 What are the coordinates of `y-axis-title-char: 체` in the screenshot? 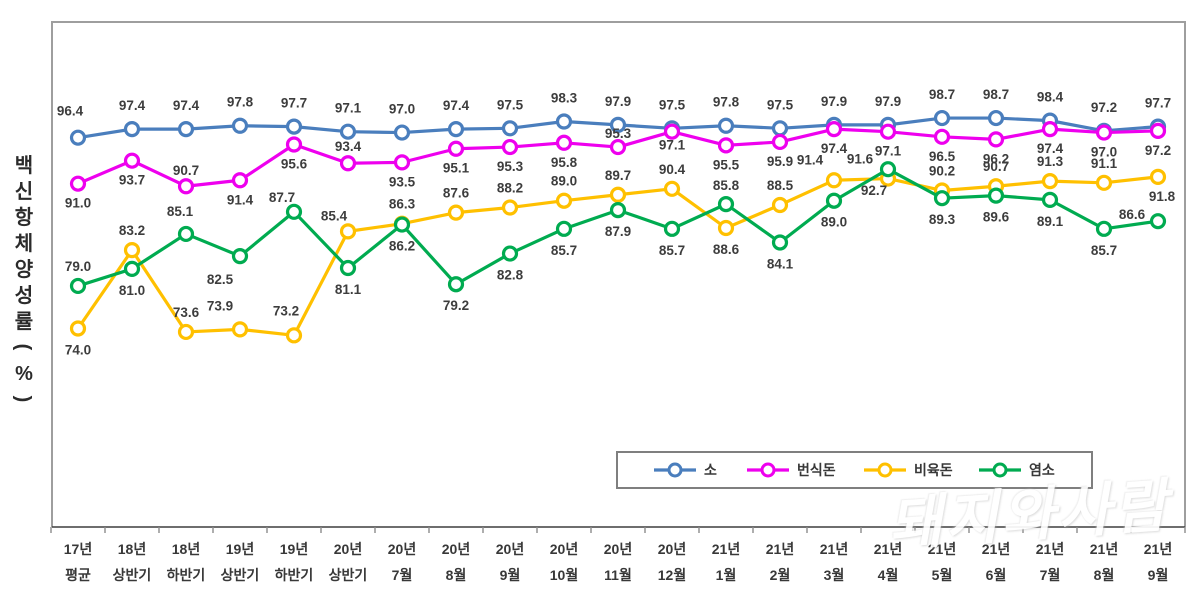 It's located at (24, 243).